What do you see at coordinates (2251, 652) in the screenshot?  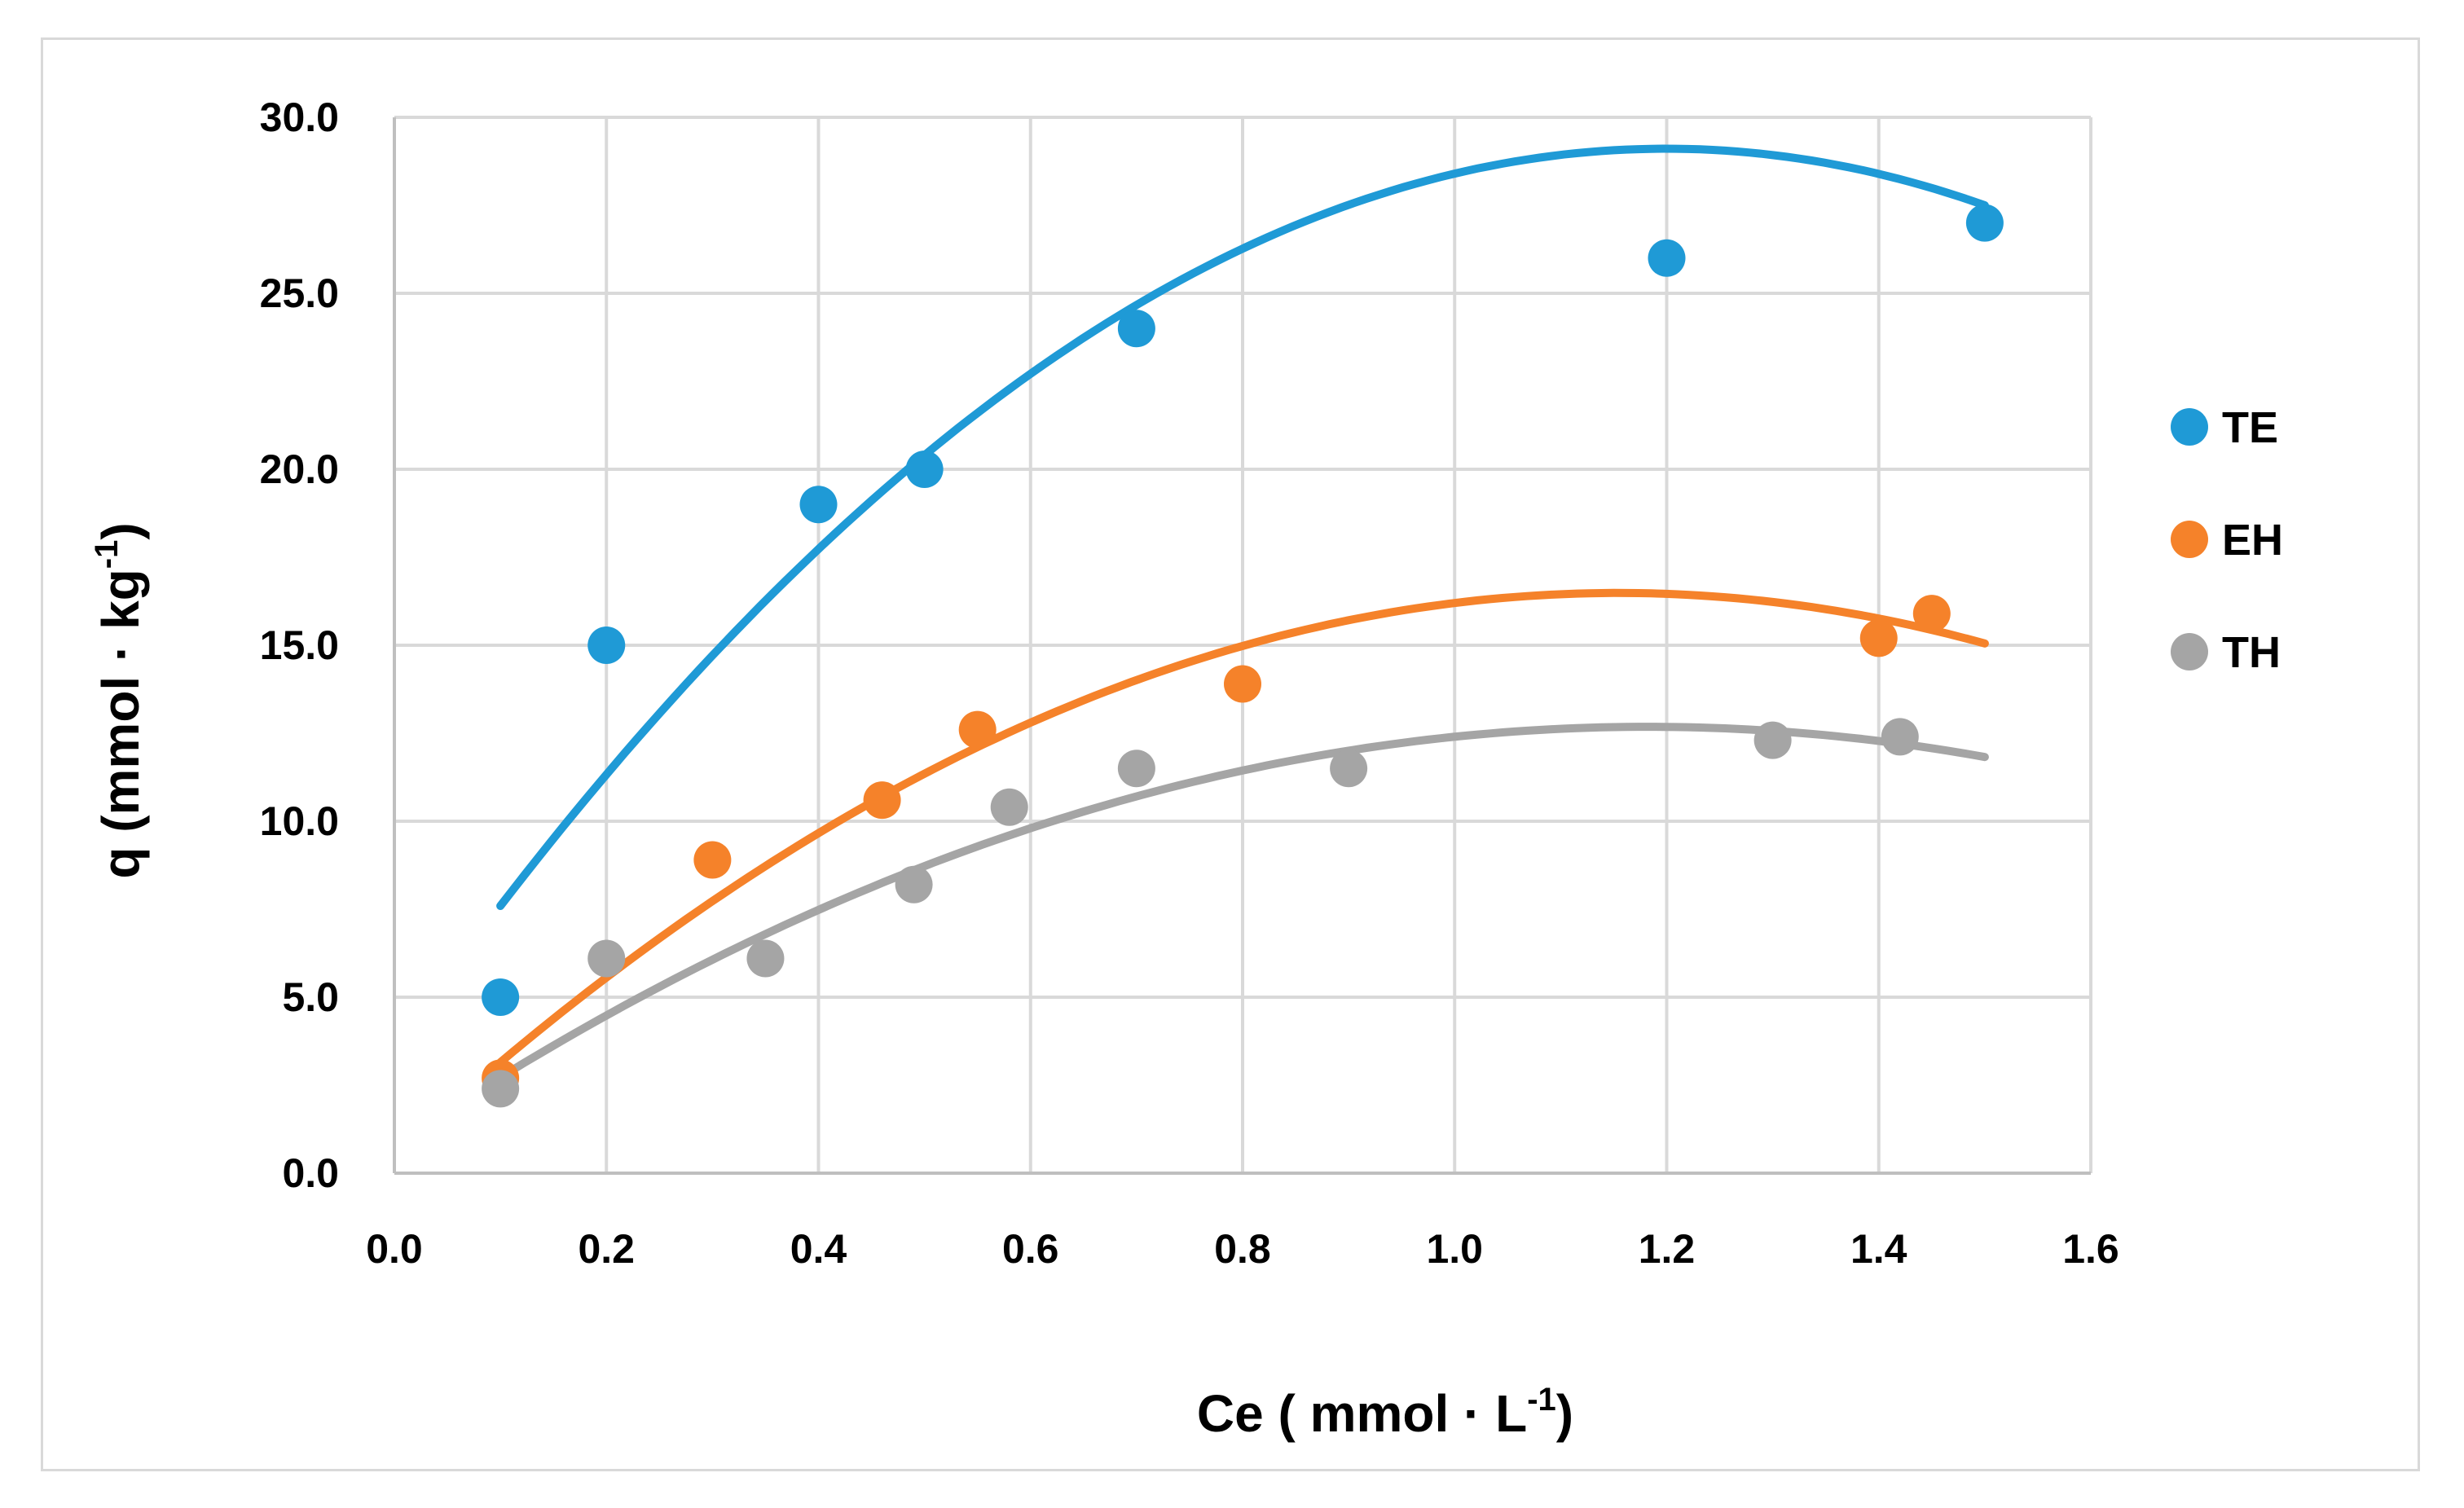 I see `legend-label-th: TH` at bounding box center [2251, 652].